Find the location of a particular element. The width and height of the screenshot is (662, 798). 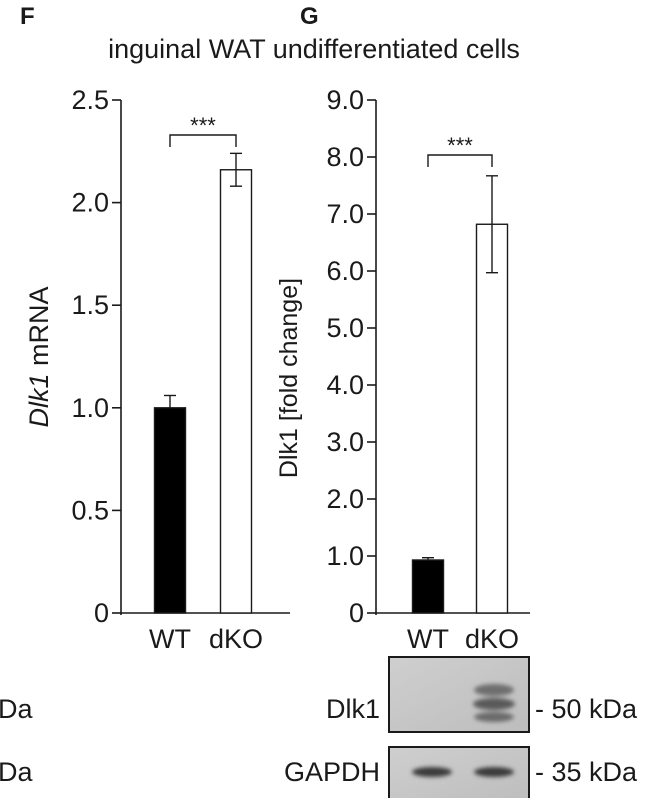

y-tick-label: 7.0 is located at coordinates (345, 214).